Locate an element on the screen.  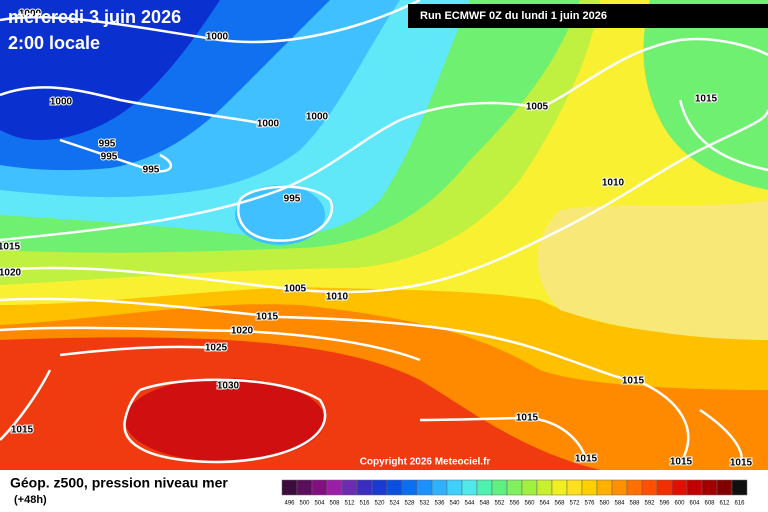
scale-label: 500 is located at coordinates (304, 504).